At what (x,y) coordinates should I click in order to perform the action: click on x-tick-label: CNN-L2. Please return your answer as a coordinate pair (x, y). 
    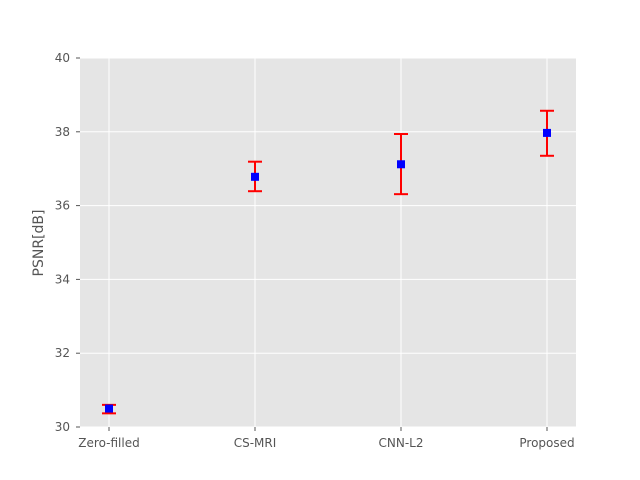
    Looking at the image, I should click on (401, 443).